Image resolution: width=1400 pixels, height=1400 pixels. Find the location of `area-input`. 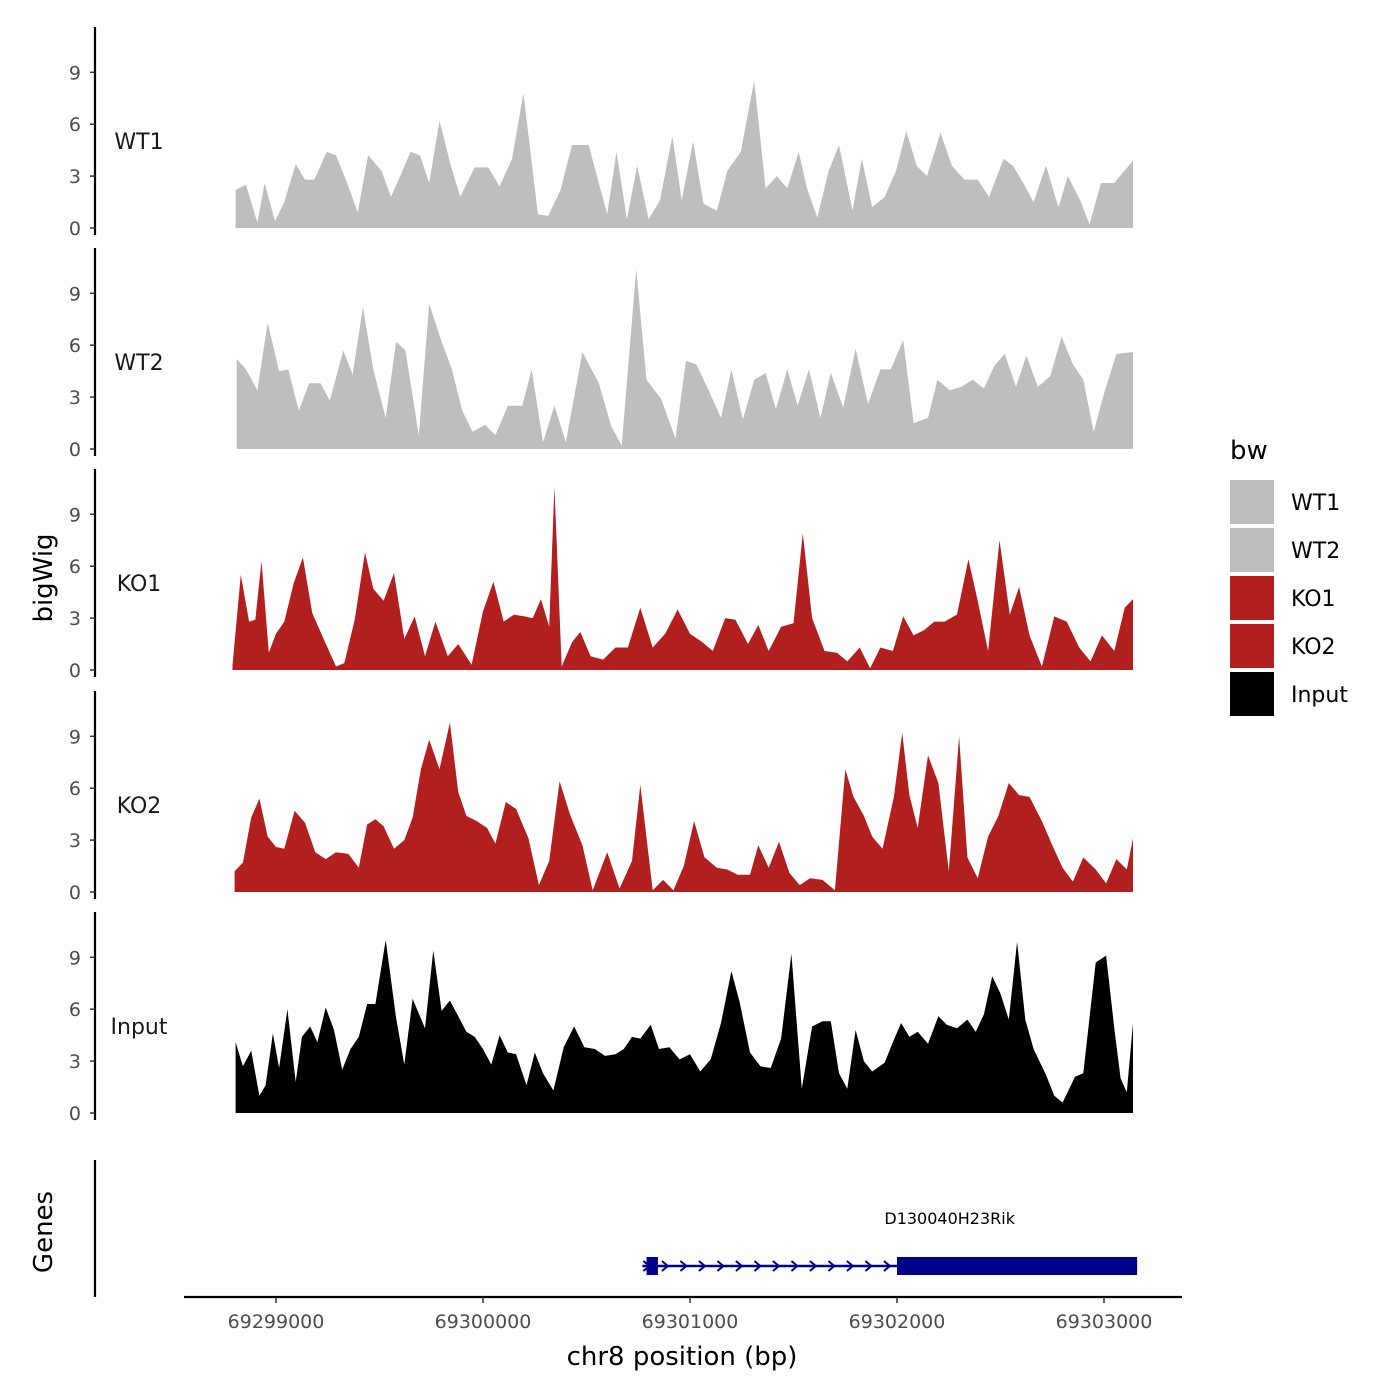

area-input is located at coordinates (684, 1026).